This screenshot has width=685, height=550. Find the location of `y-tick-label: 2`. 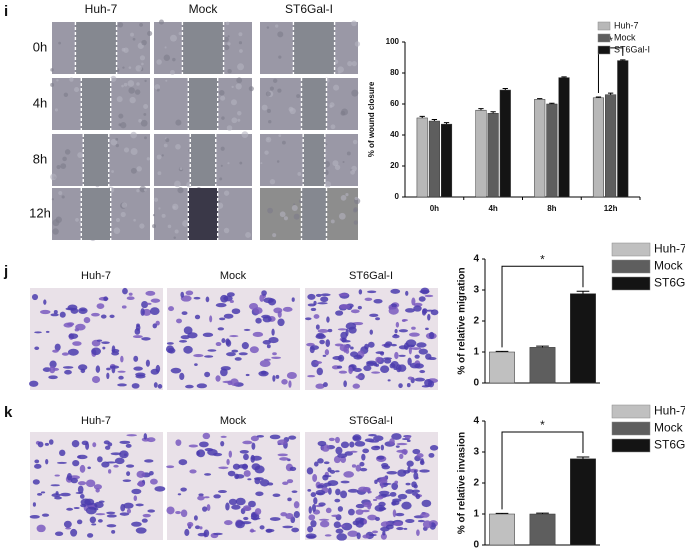

y-tick-label: 2 is located at coordinates (476, 483).